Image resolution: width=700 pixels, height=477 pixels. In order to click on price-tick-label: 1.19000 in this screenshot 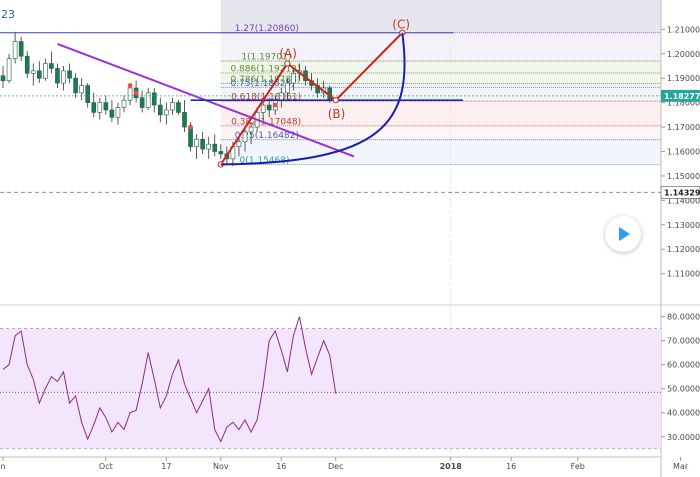, I will do `click(683, 78)`.